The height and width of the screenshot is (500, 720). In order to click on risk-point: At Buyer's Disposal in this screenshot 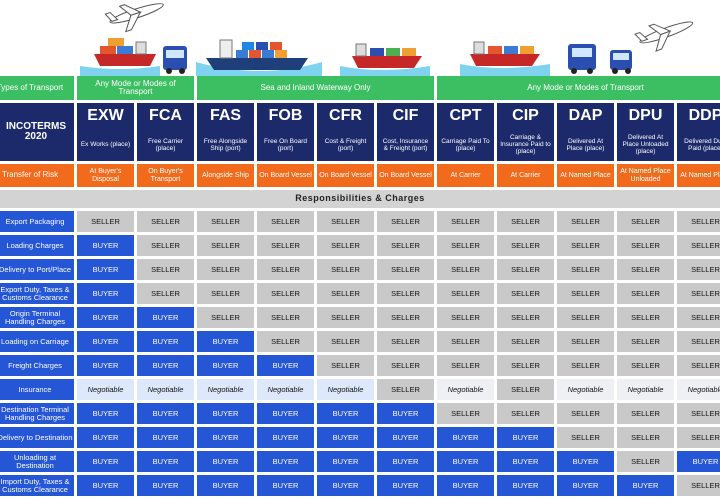, I will do `click(105, 175)`.